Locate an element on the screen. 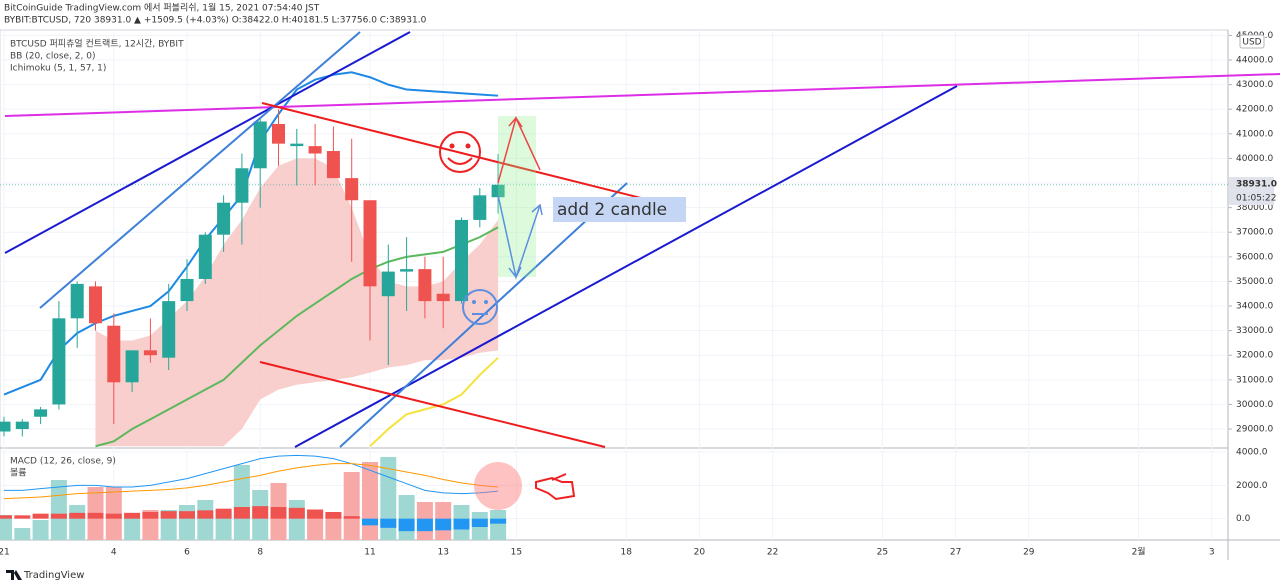  y-tick-label: 4000.0 is located at coordinates (1252, 453).